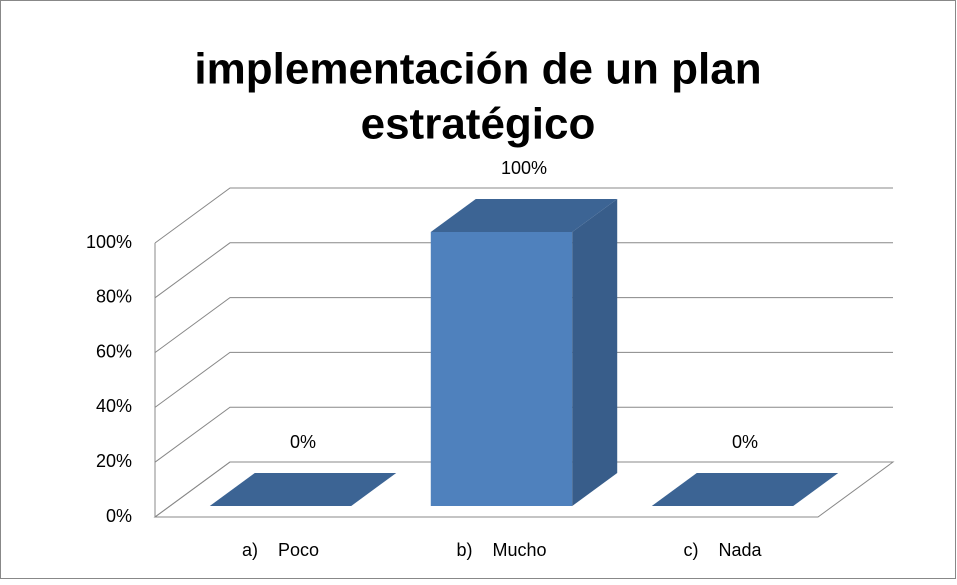 This screenshot has height=585, width=957. What do you see at coordinates (722, 550) in the screenshot?
I see `x-tick-label: c) Nada` at bounding box center [722, 550].